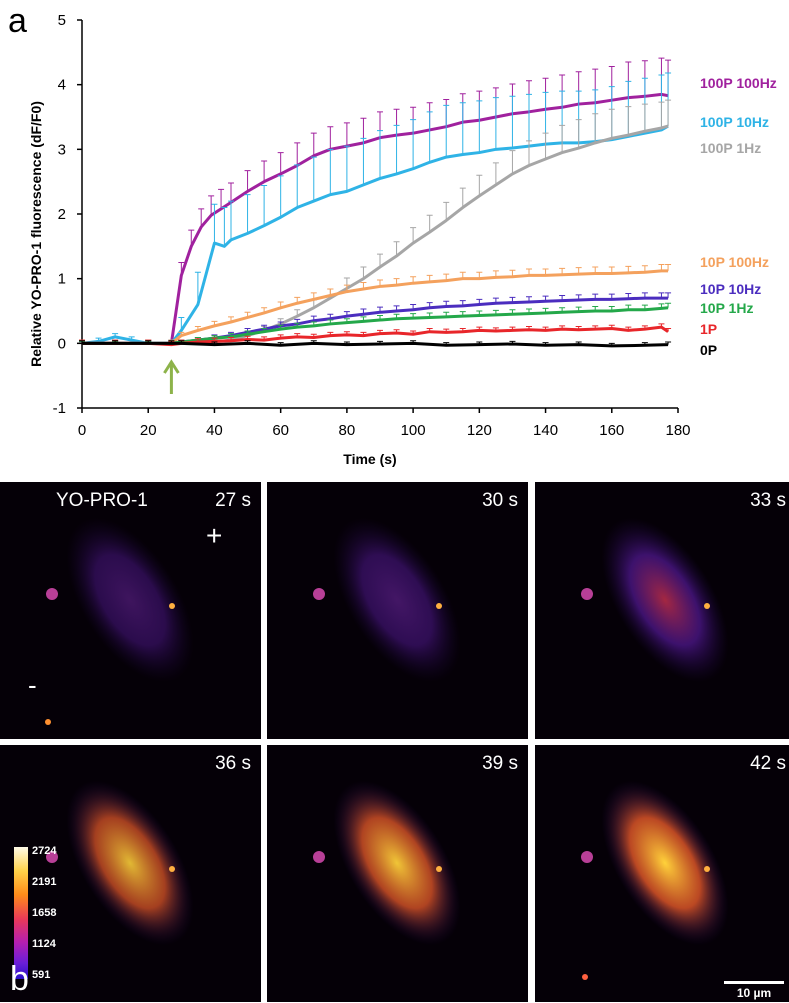 The width and height of the screenshot is (789, 1003). Describe the element at coordinates (397, 873) in the screenshot. I see `micrograph-tile: 39 s` at that location.